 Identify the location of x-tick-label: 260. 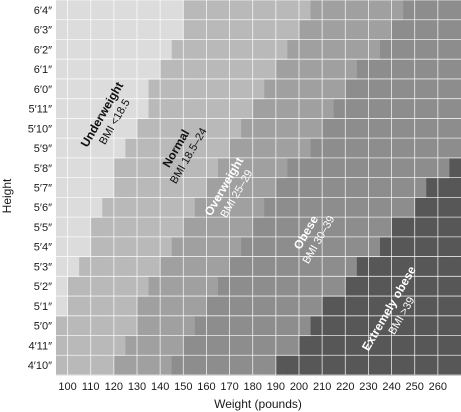
(438, 387).